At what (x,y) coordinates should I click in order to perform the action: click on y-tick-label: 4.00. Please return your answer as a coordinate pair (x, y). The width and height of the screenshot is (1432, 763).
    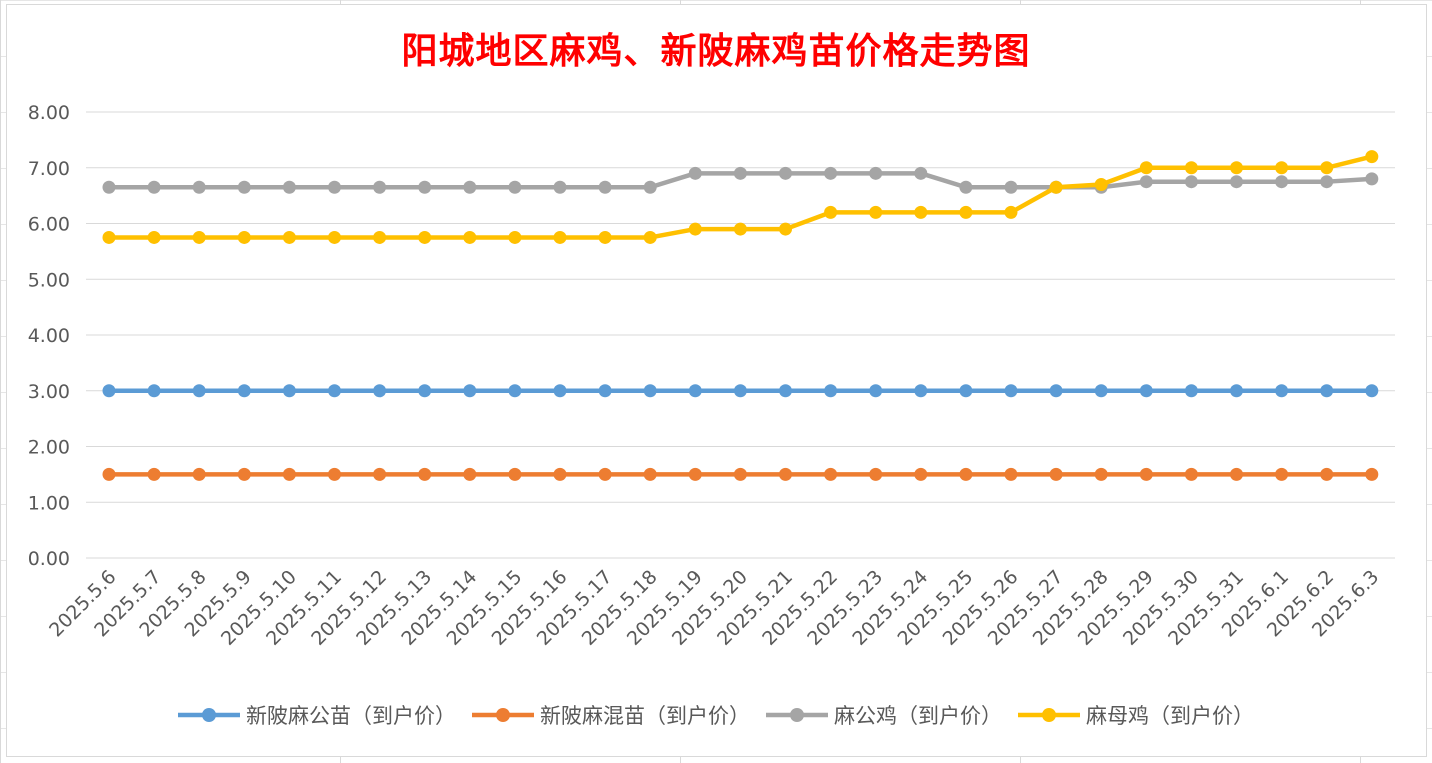
    Looking at the image, I should click on (49, 336).